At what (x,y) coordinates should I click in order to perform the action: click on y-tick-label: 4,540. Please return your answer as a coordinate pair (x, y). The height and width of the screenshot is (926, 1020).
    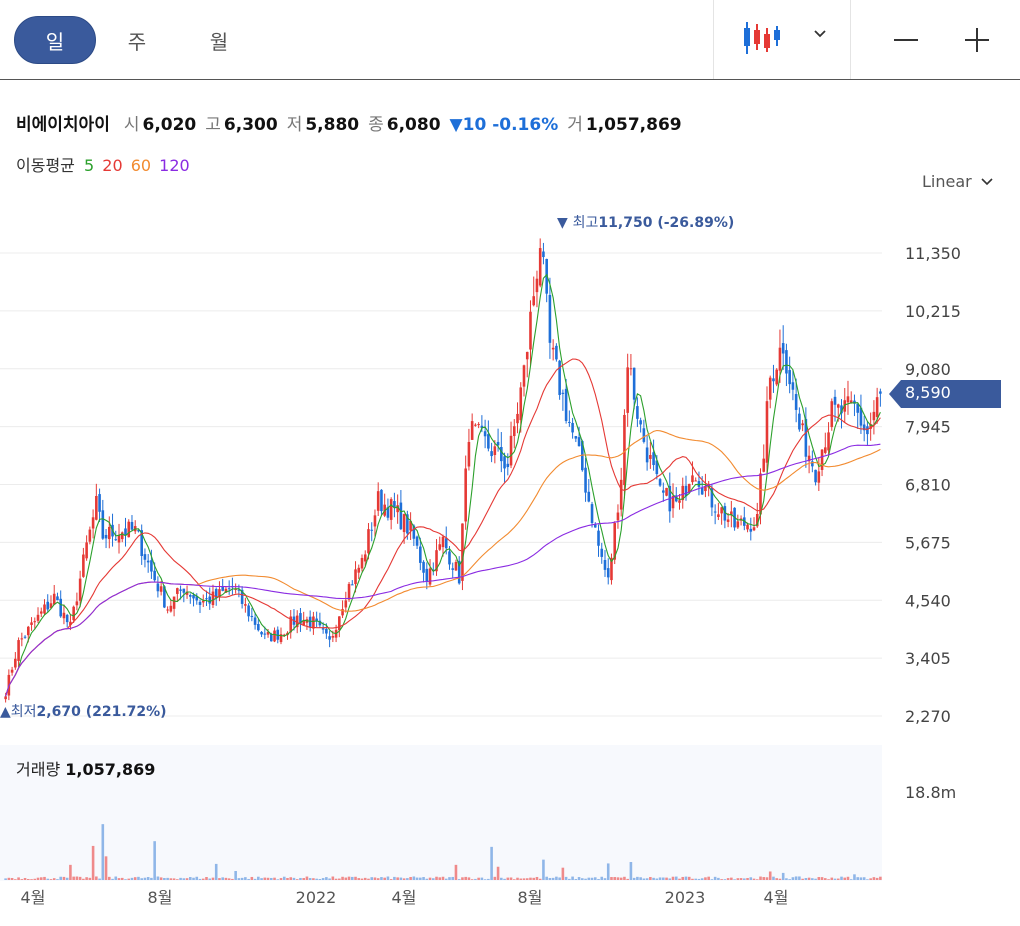
    Looking at the image, I should click on (928, 600).